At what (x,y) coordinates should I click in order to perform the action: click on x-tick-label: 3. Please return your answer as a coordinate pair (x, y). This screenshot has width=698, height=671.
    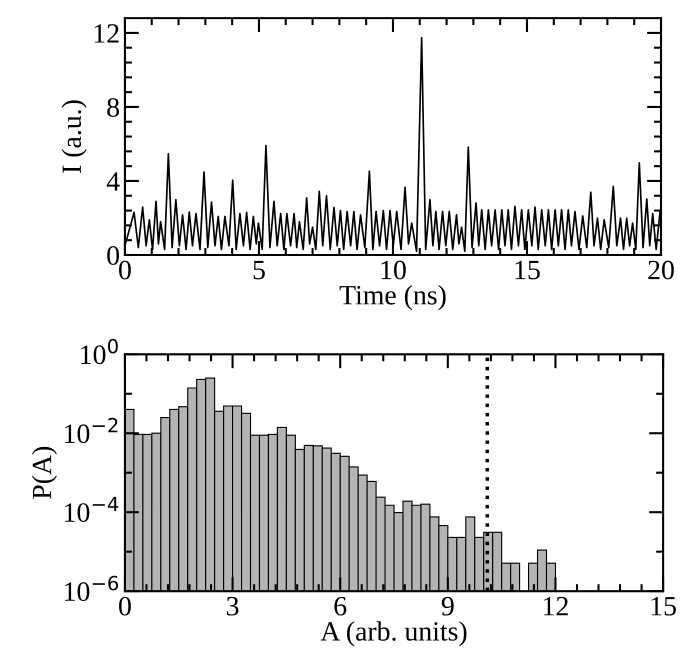
    Looking at the image, I should click on (232, 606).